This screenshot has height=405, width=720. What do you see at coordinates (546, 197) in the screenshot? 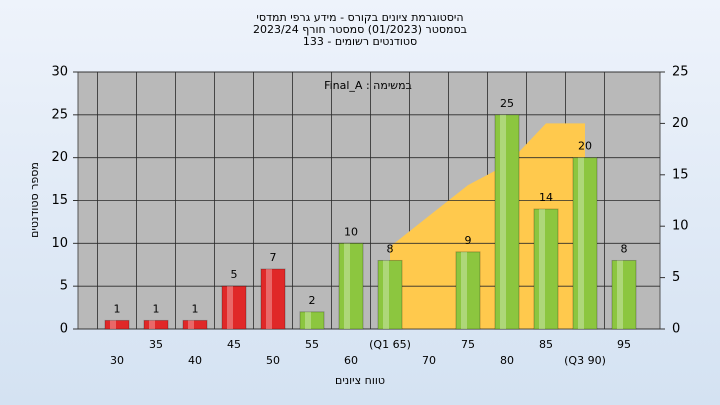
I see `value-label: 14` at bounding box center [546, 197].